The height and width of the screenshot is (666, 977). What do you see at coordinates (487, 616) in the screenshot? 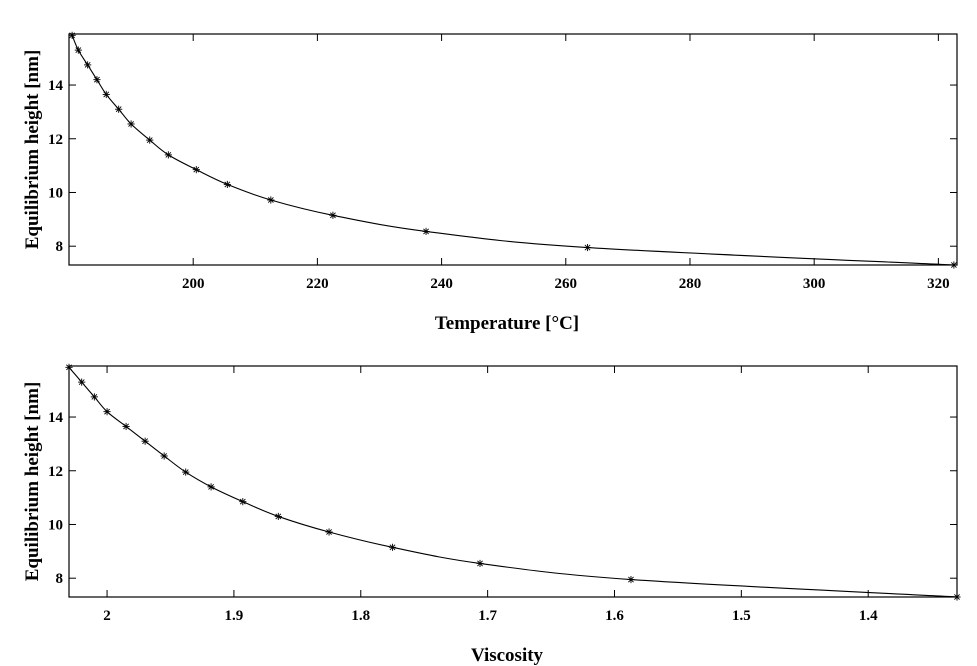
I see `x-tick-label: 1.7` at bounding box center [487, 616].